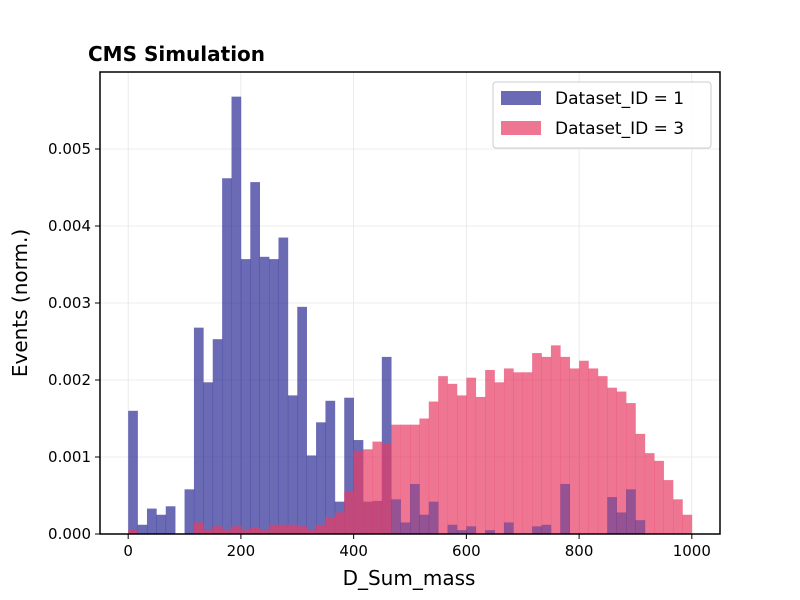 The height and width of the screenshot is (600, 800). Describe the element at coordinates (353, 551) in the screenshot. I see `x-tick-label: 400` at that location.